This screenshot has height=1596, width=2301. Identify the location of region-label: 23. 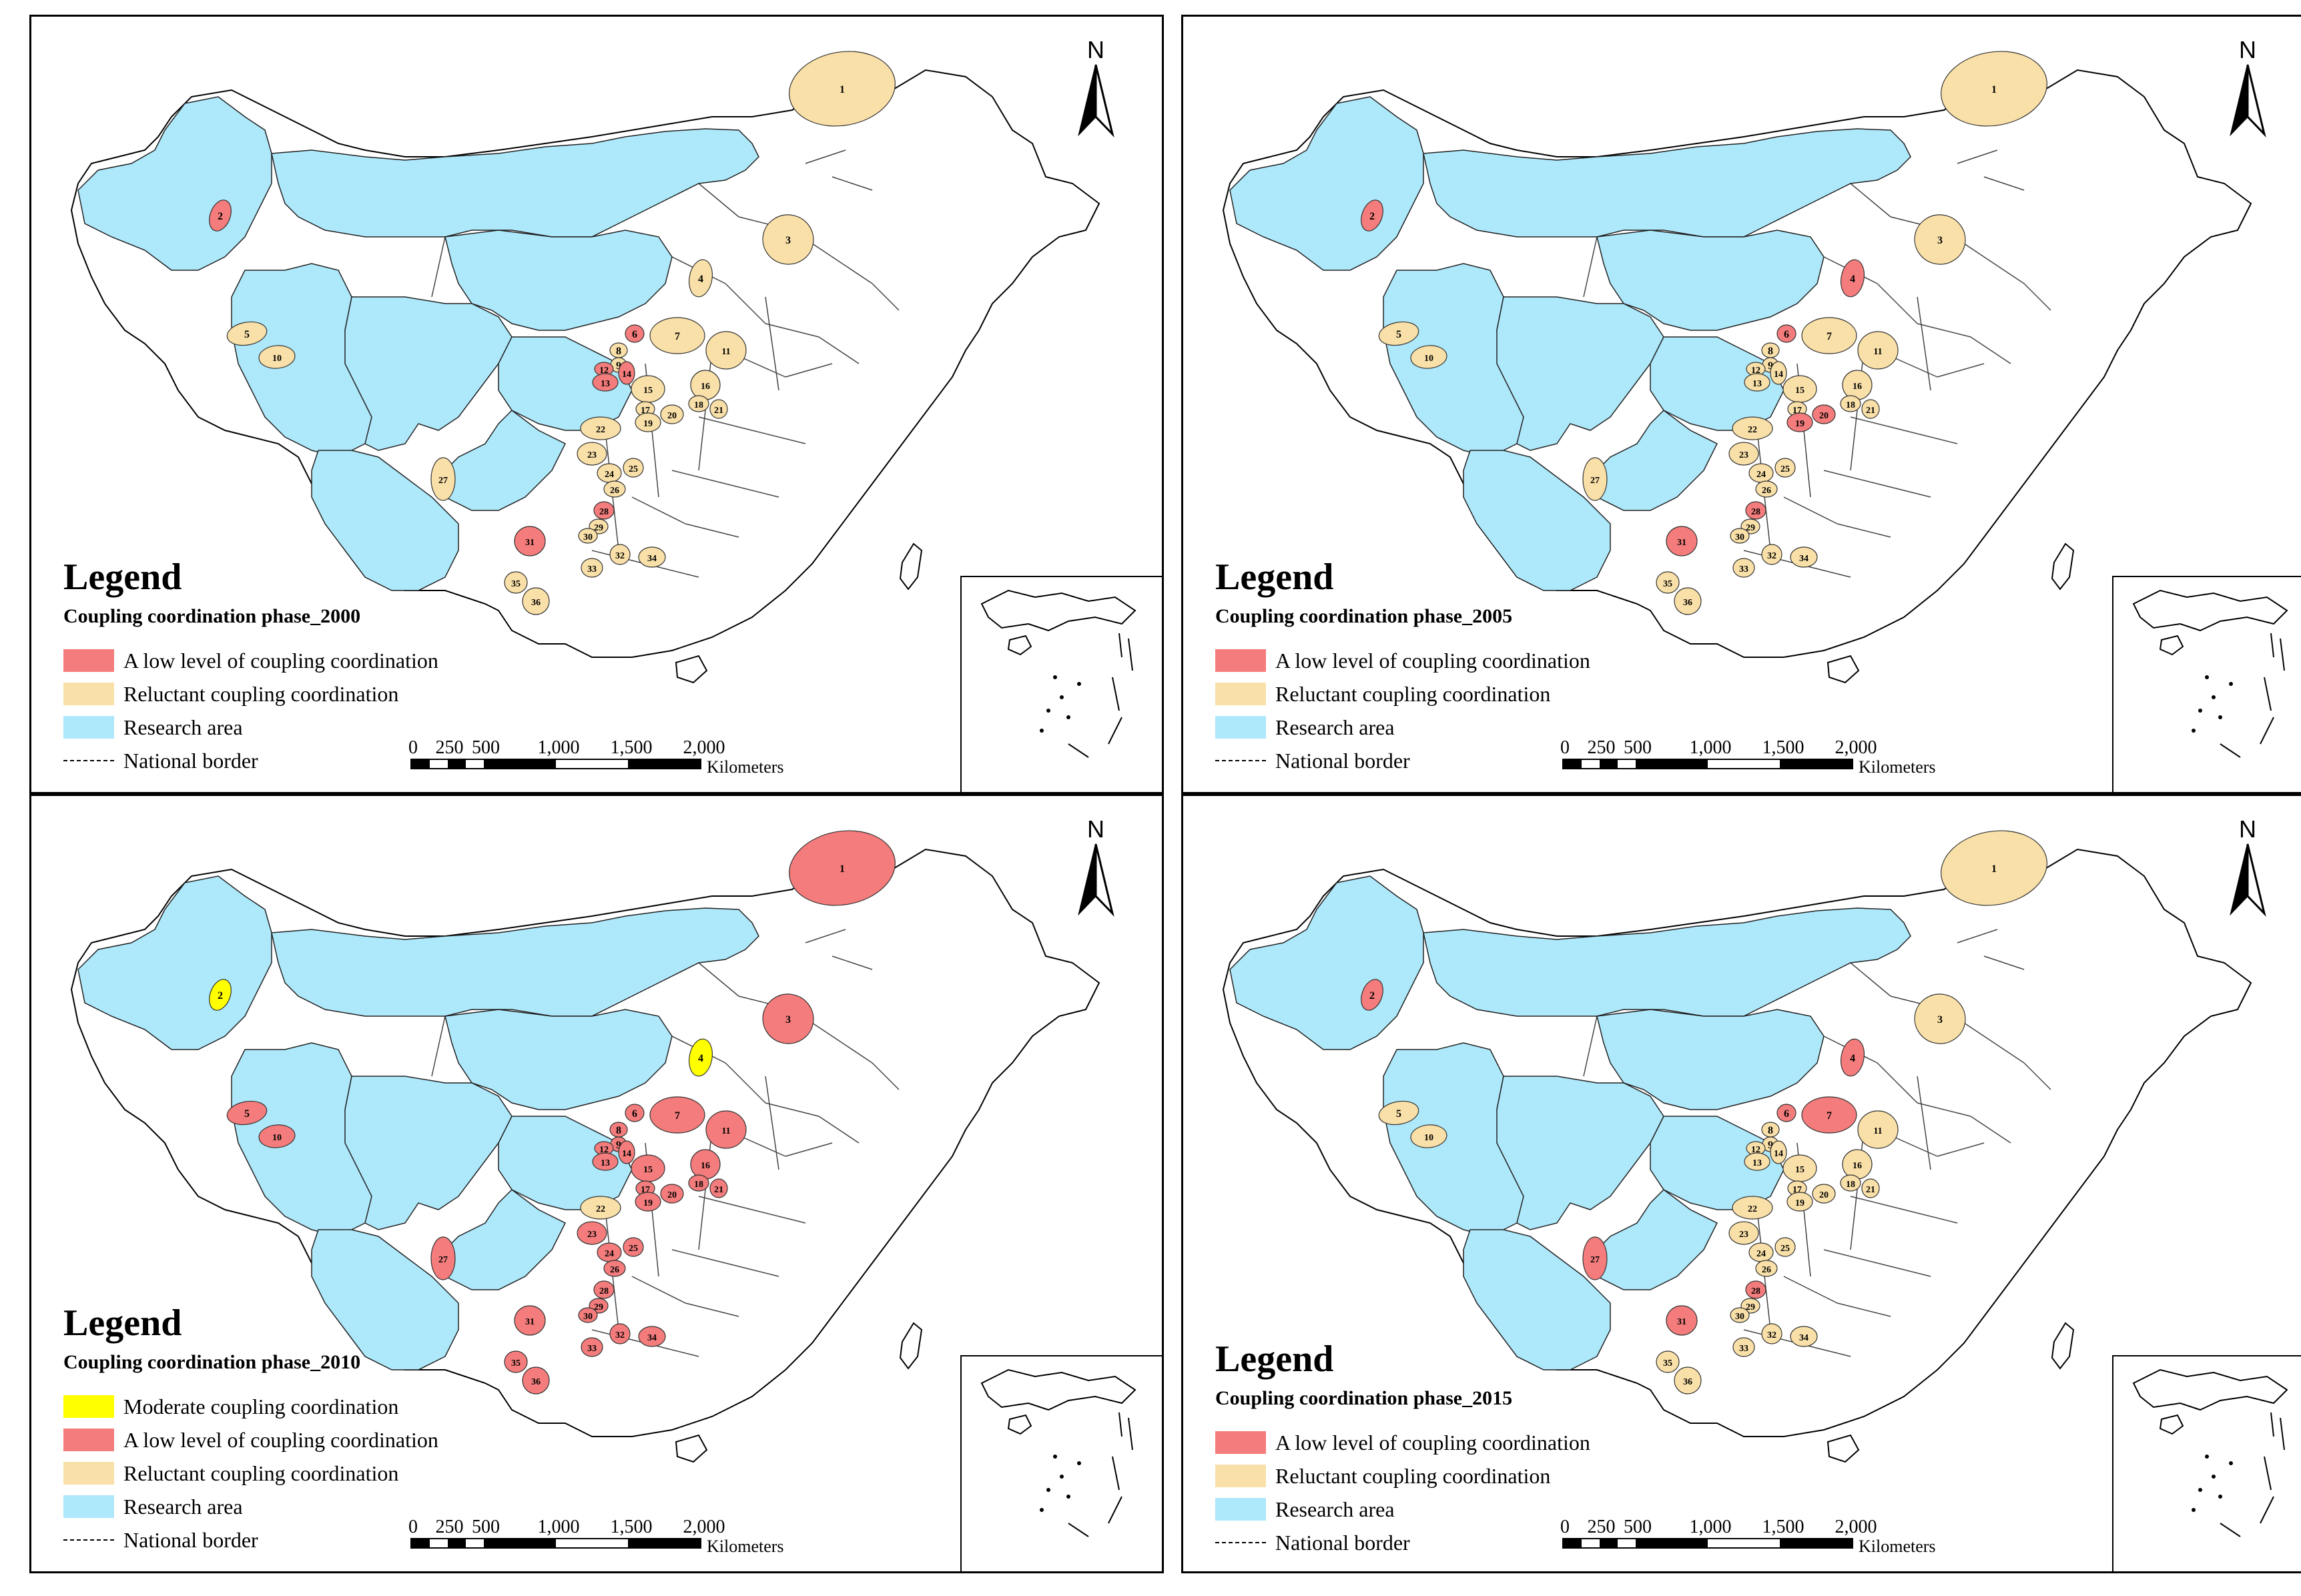
(1743, 1235).